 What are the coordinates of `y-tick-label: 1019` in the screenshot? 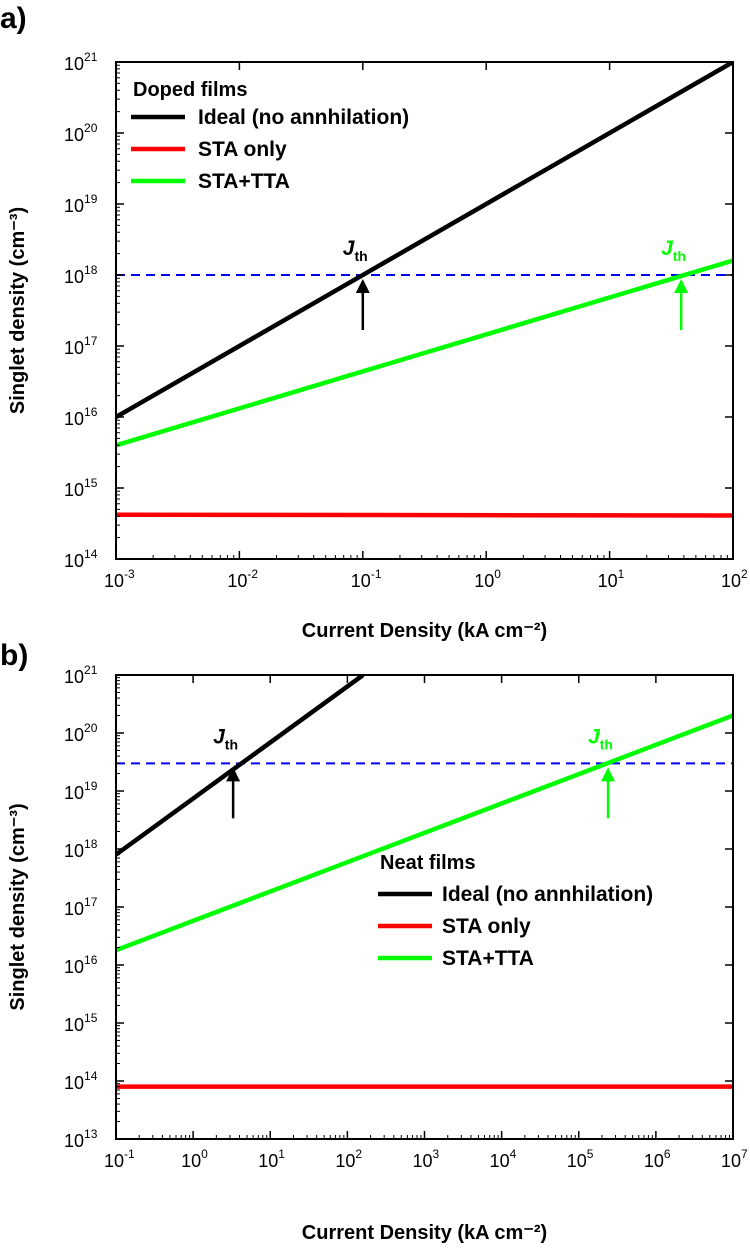 It's located at (81, 204).